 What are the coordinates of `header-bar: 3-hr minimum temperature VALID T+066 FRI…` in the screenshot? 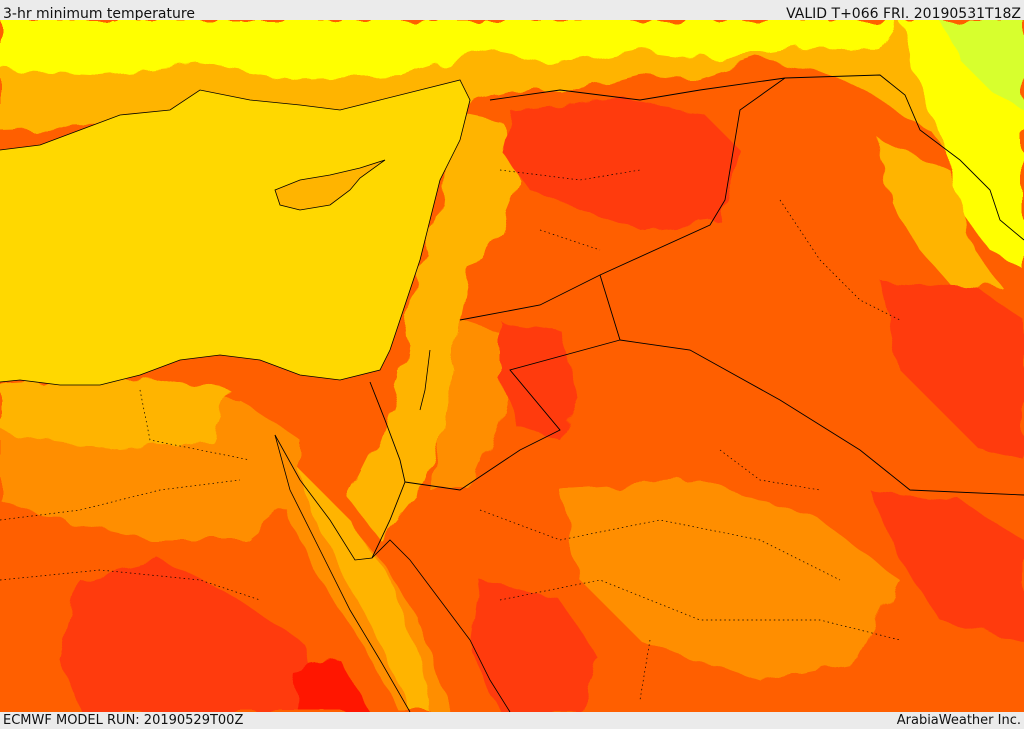 It's located at (512, 11).